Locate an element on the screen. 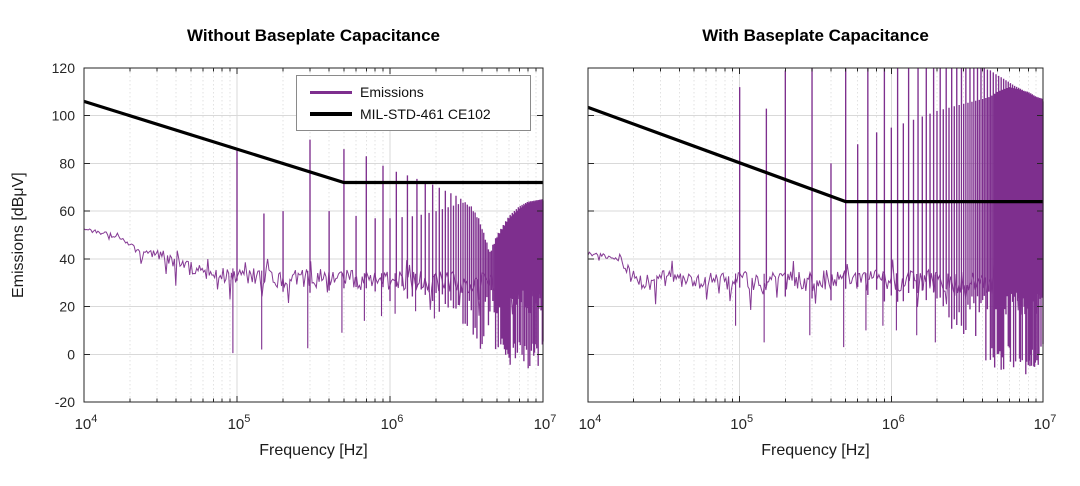 This screenshot has height=486, width=1080. y-tick-label: 80 is located at coordinates (67, 163).